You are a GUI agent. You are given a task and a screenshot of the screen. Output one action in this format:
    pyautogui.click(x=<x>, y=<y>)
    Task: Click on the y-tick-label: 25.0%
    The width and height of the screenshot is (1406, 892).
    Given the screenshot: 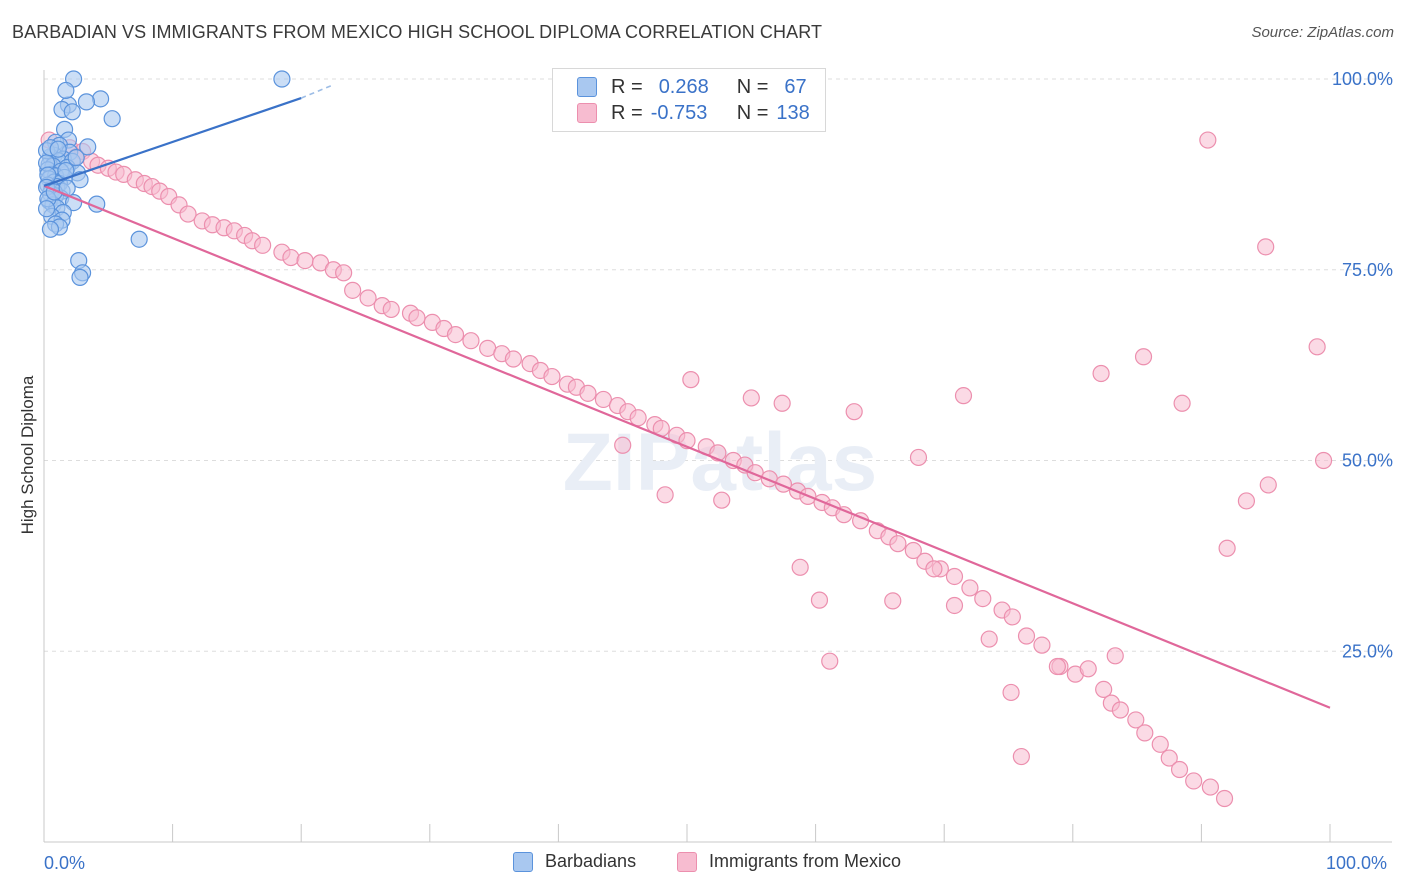 What is the action you would take?
    pyautogui.click(x=1367, y=651)
    